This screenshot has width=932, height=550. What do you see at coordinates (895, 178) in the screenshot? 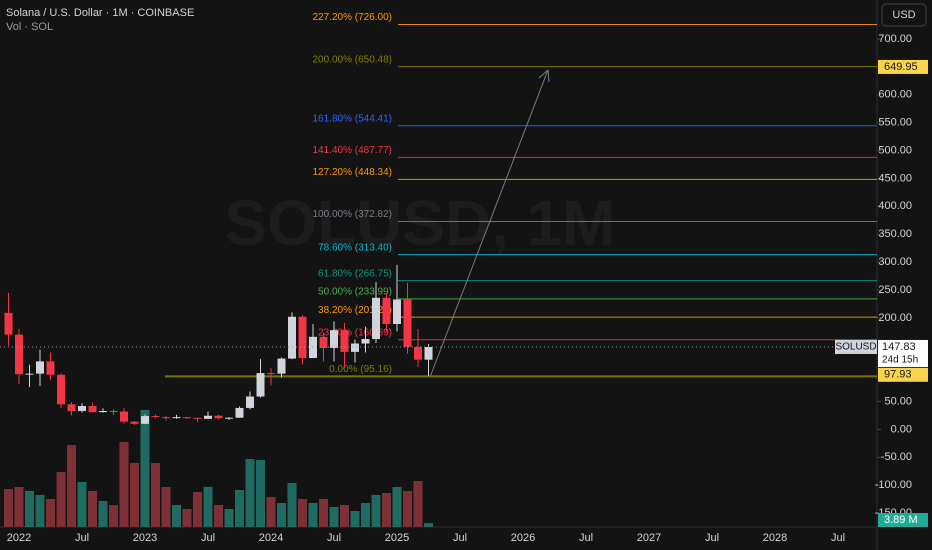
I see `y-tick-label: 450.00` at bounding box center [895, 178].